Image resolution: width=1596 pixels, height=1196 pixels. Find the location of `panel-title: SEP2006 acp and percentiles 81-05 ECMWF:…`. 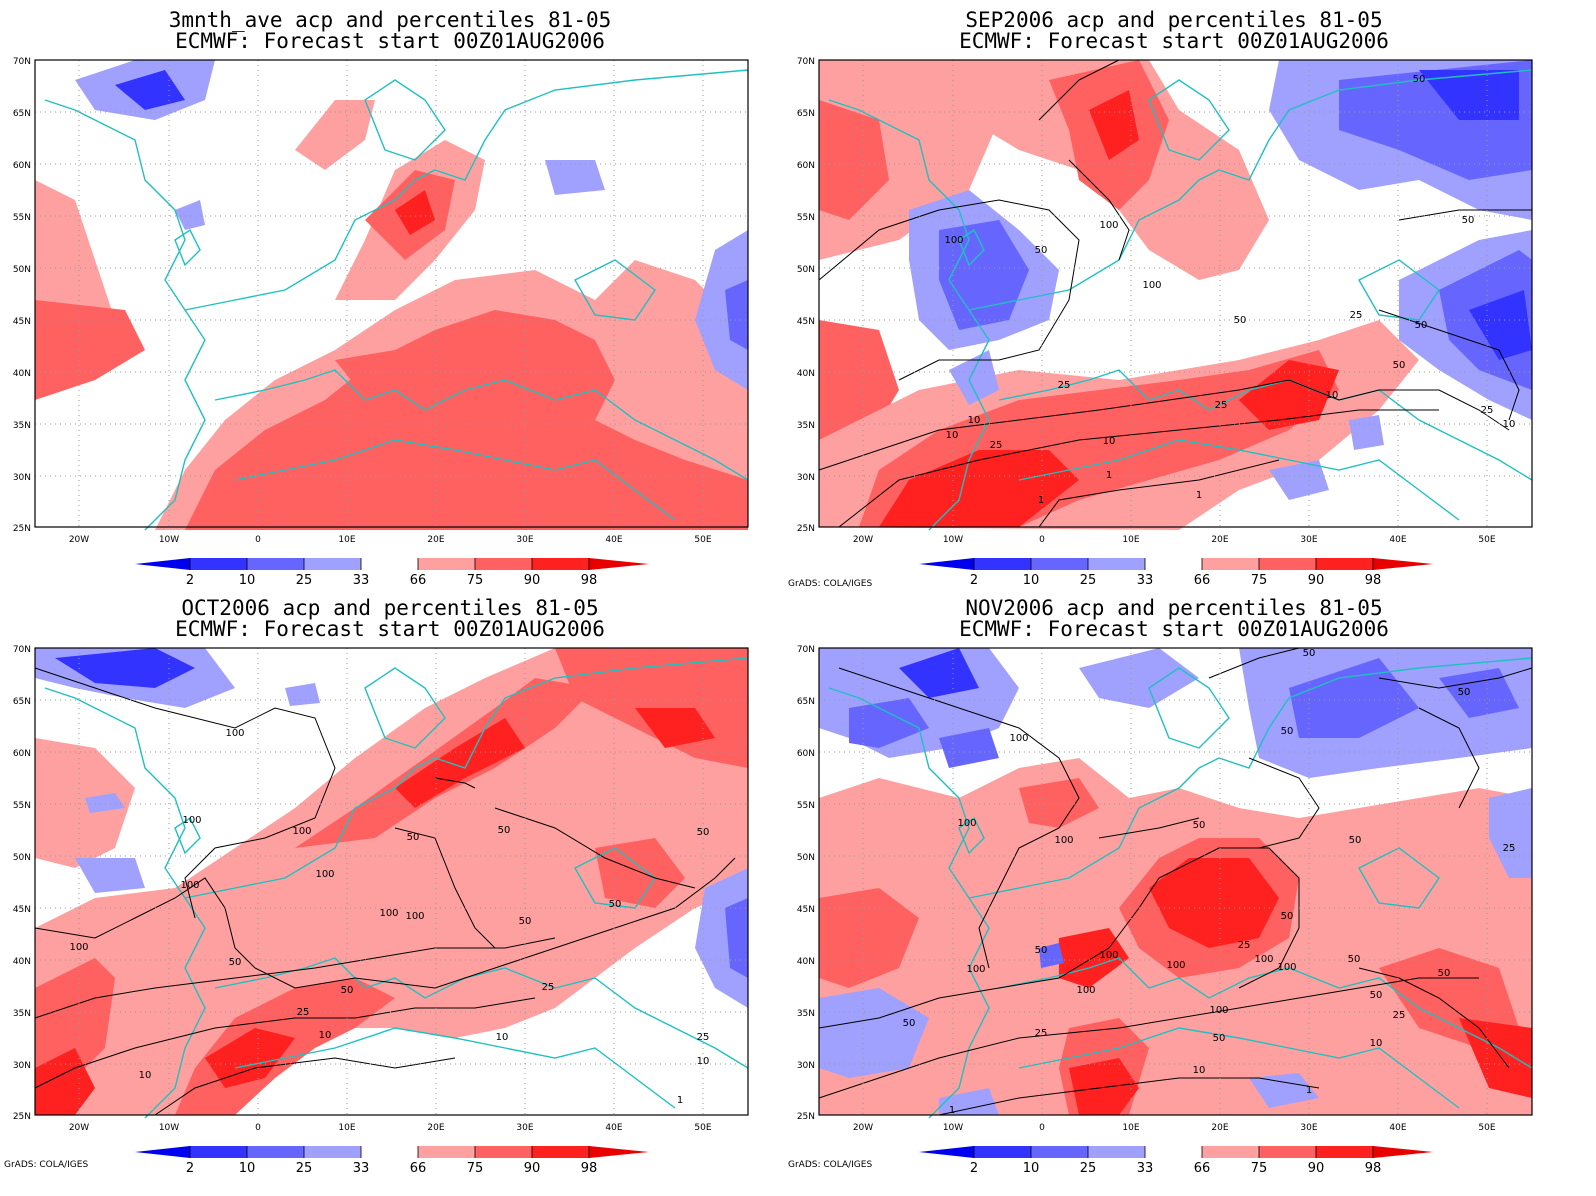

panel-title: SEP2006 acp and percentiles 81-05 ECMWF:… is located at coordinates (1174, 31).